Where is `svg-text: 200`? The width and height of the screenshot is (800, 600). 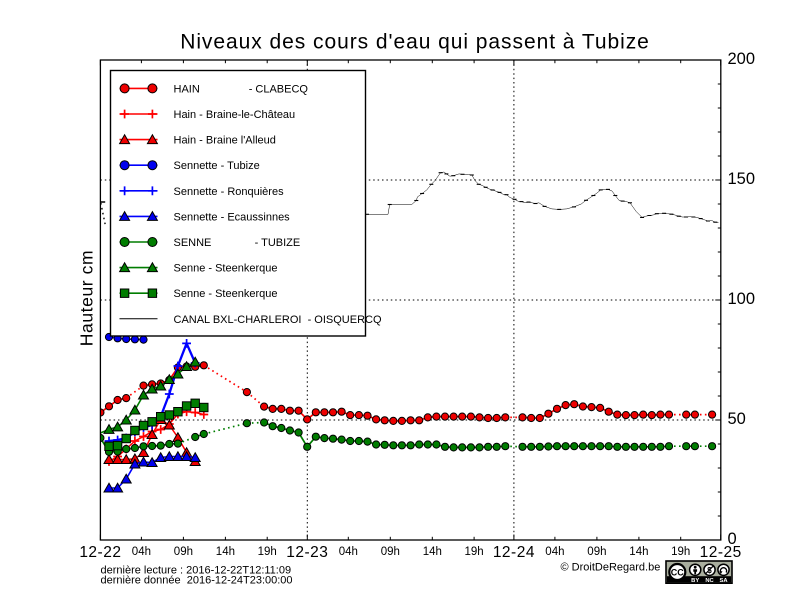 svg-text: 200 is located at coordinates (742, 59).